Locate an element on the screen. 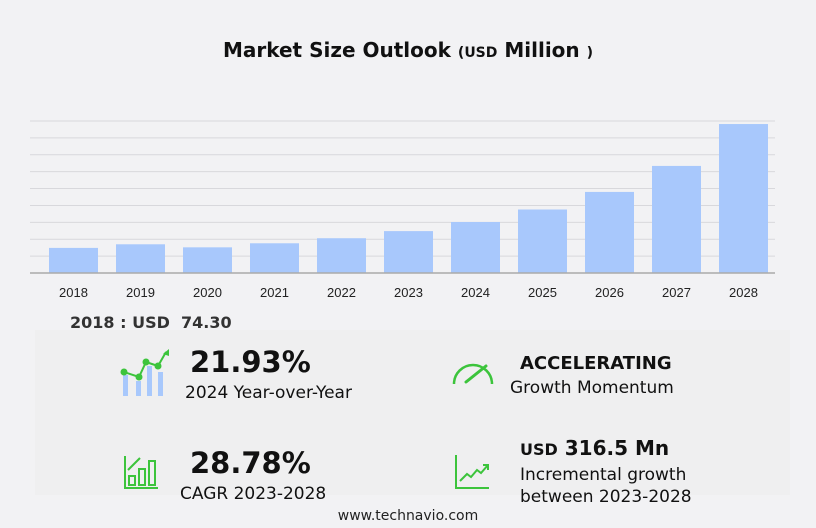 Image resolution: width=816 pixels, height=528 pixels. x-tick-label: 2020 is located at coordinates (207, 292).